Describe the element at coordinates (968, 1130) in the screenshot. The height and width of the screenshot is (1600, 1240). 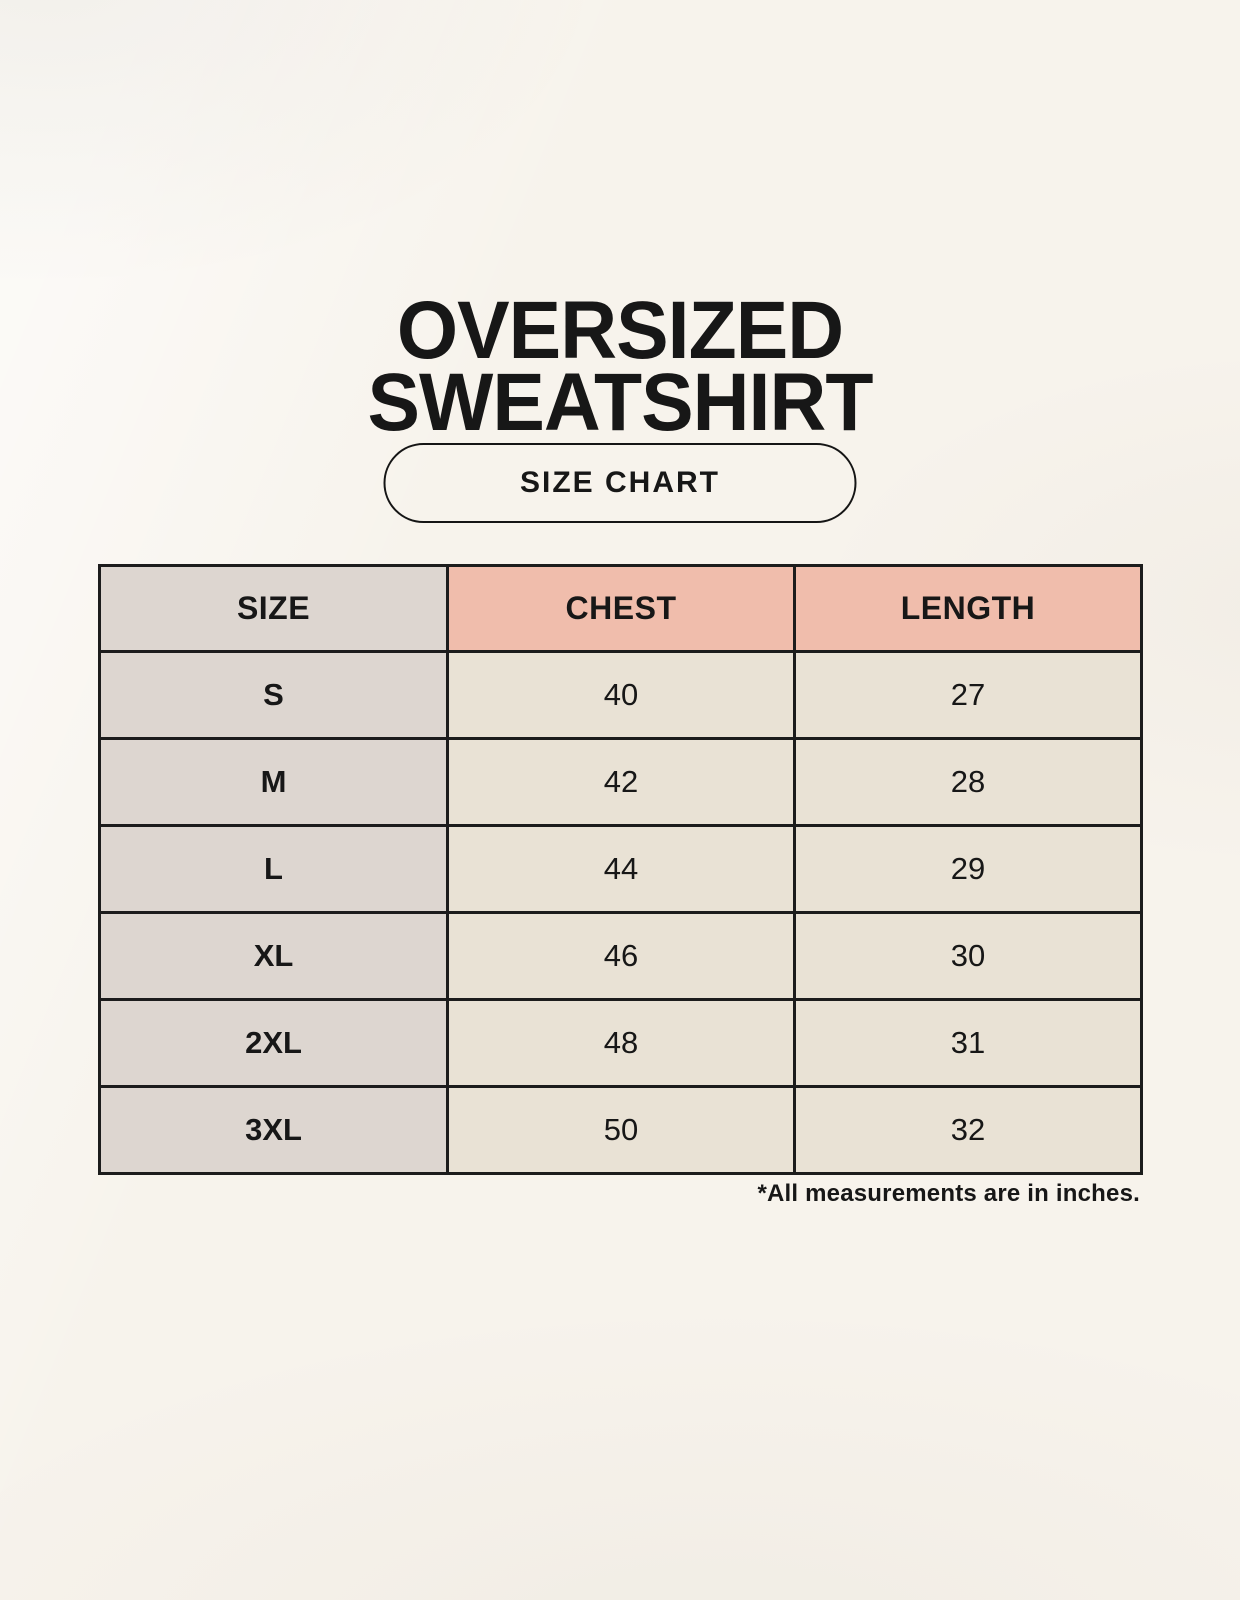
I see `length-cell: 32` at that location.